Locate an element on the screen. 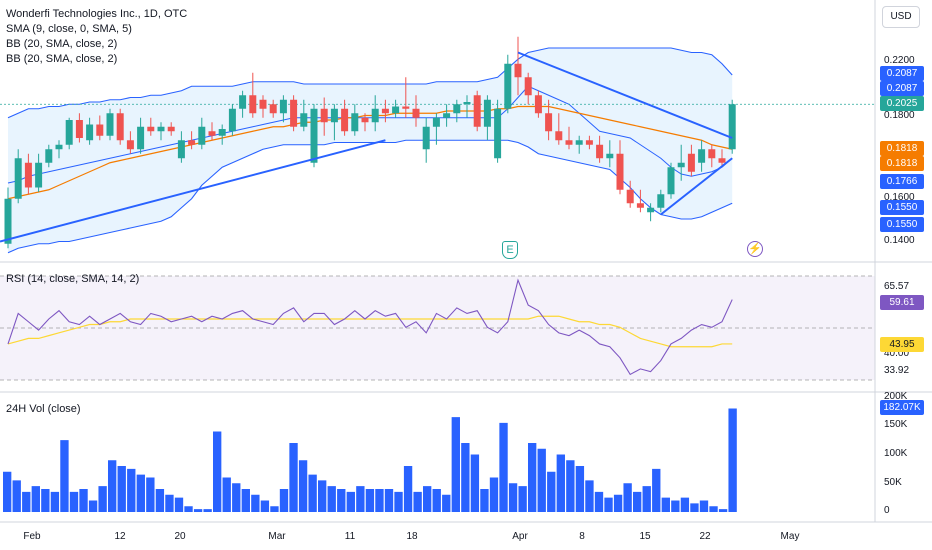 This screenshot has width=932, height=550. volume-legend: 24H Vol (close) is located at coordinates (43, 409).